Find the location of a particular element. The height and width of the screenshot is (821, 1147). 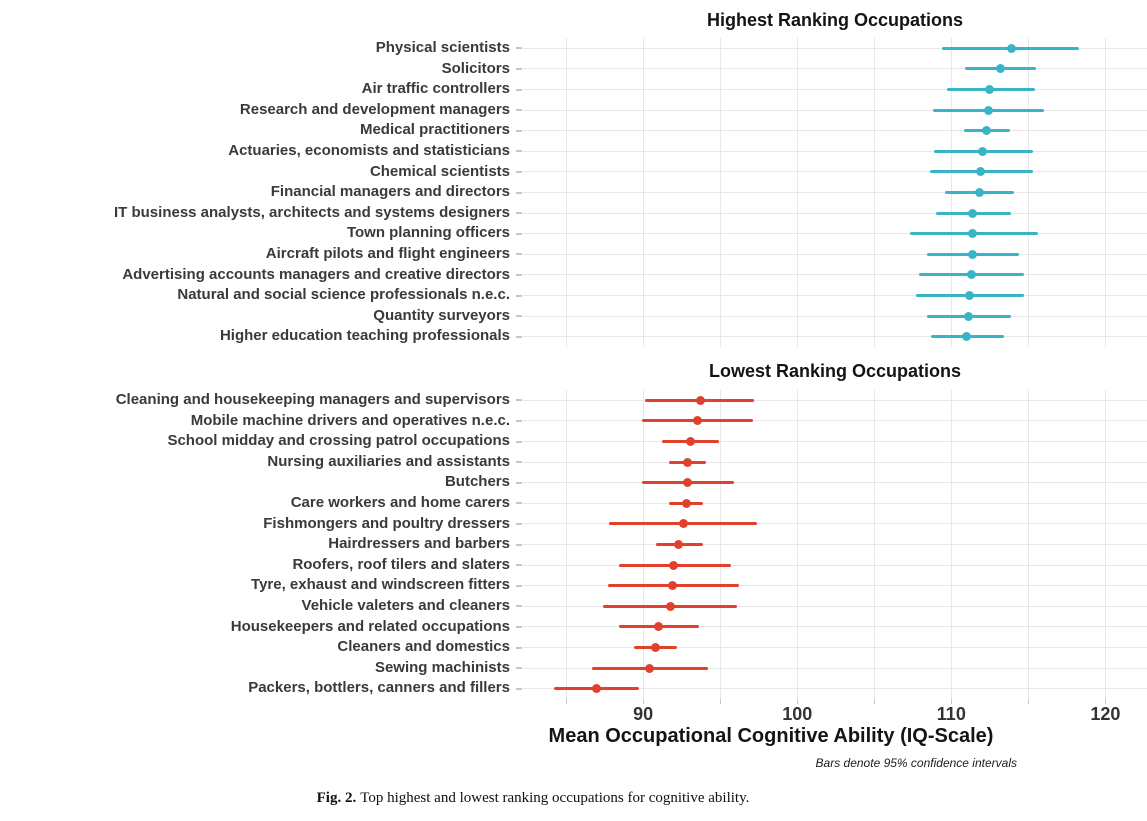

row-label: Roofers, roof tilers and slaters is located at coordinates (401, 564).